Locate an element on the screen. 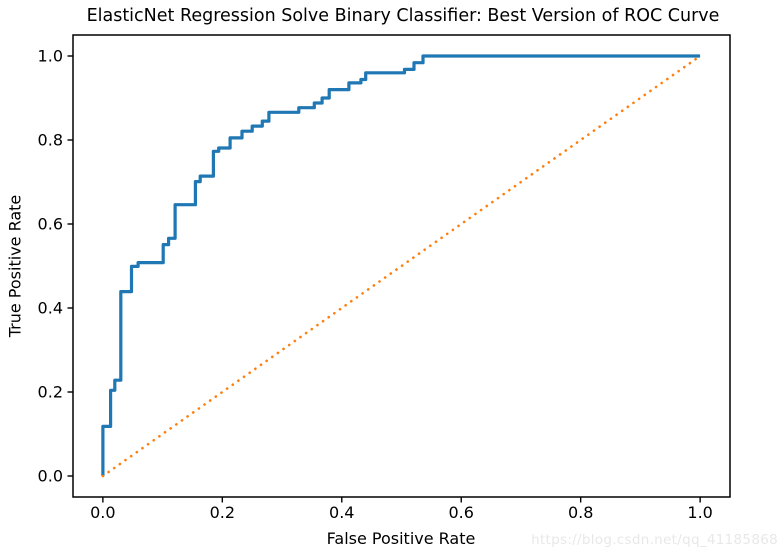 The image size is (784, 557). x-tick-label: 0.6 is located at coordinates (461, 512).